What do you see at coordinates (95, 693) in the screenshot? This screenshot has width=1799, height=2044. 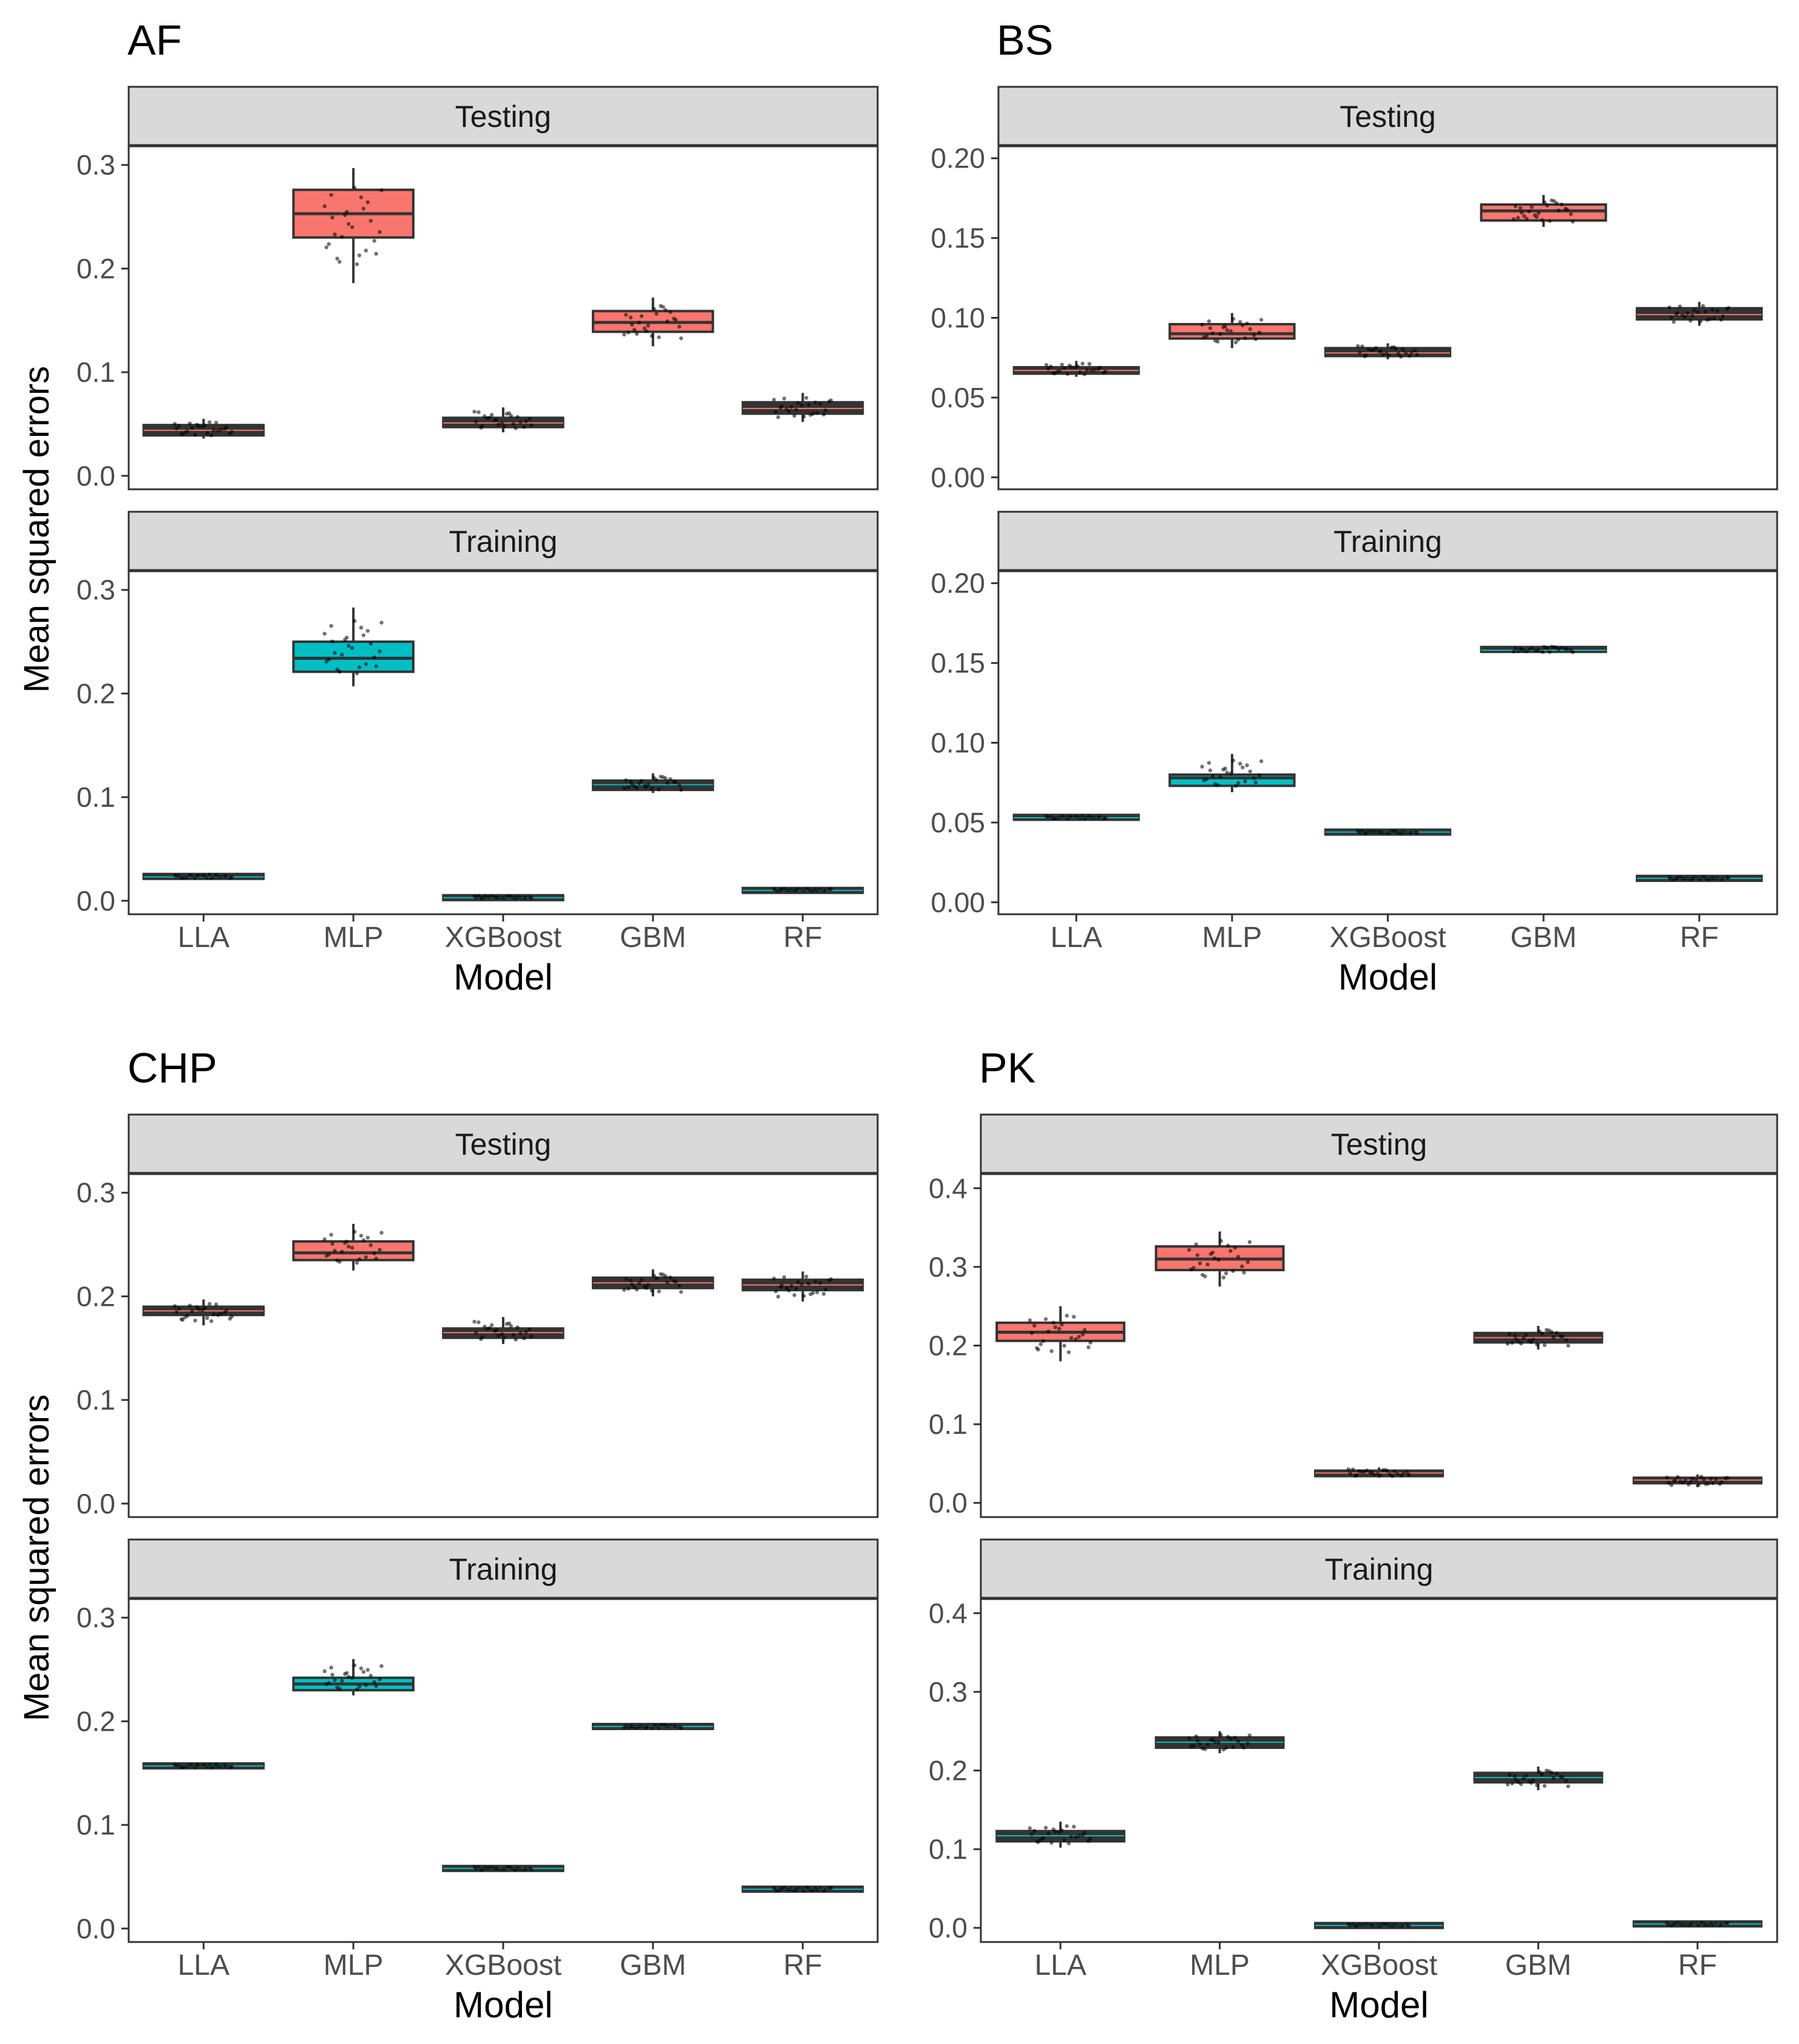 I see `y-tick-label: 0.2` at bounding box center [95, 693].